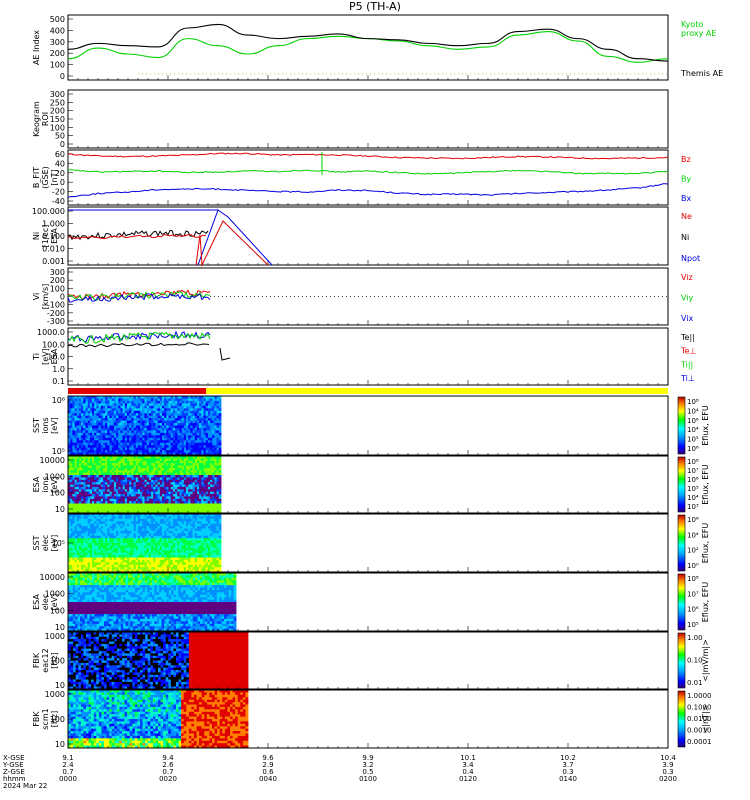  What do you see at coordinates (368, 119) in the screenshot?
I see `panel-frame` at bounding box center [368, 119].